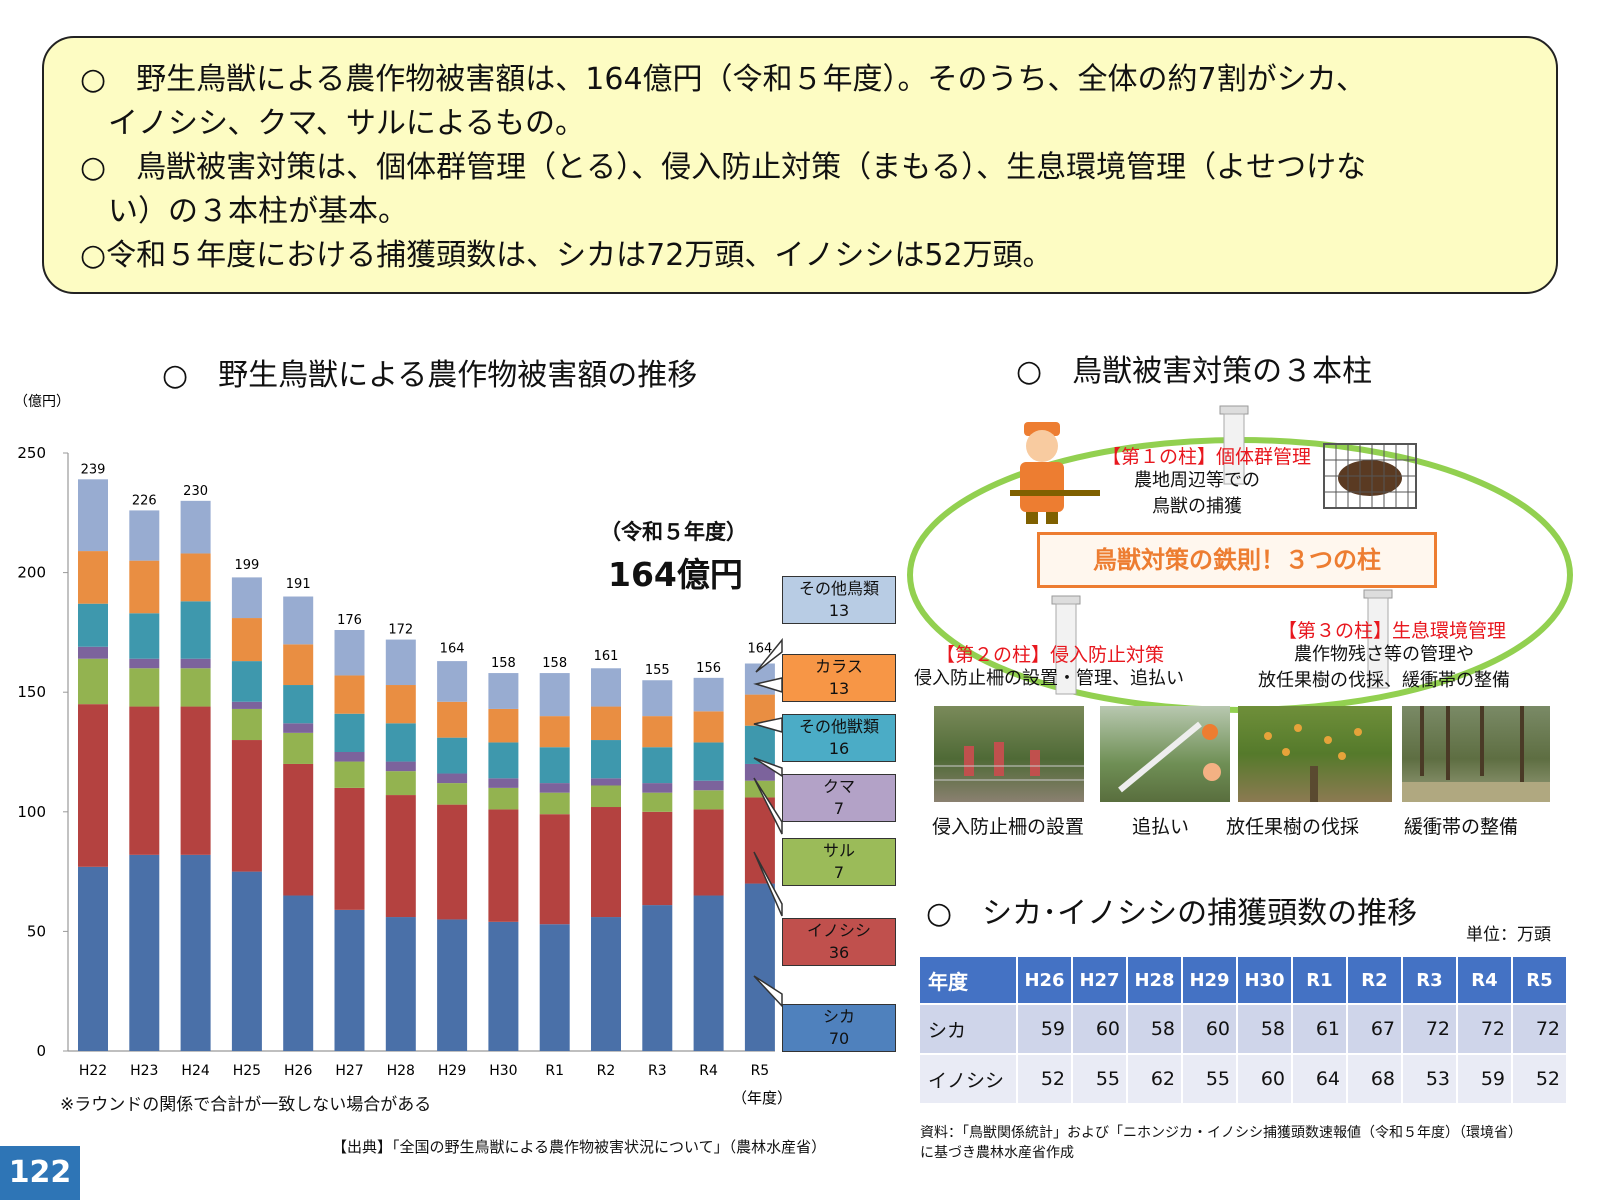  What do you see at coordinates (1049, 678) in the screenshot?
I see `pillar-2-desc-line-1: 侵入防止柵の設置・管理、追払い` at bounding box center [1049, 678].